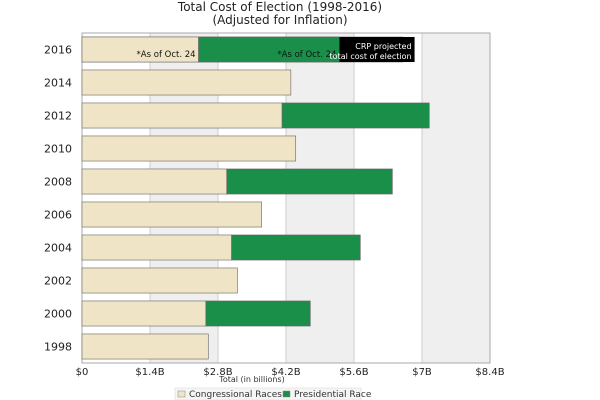  I want to click on x-tick-label: $4.2B, so click(285, 372).